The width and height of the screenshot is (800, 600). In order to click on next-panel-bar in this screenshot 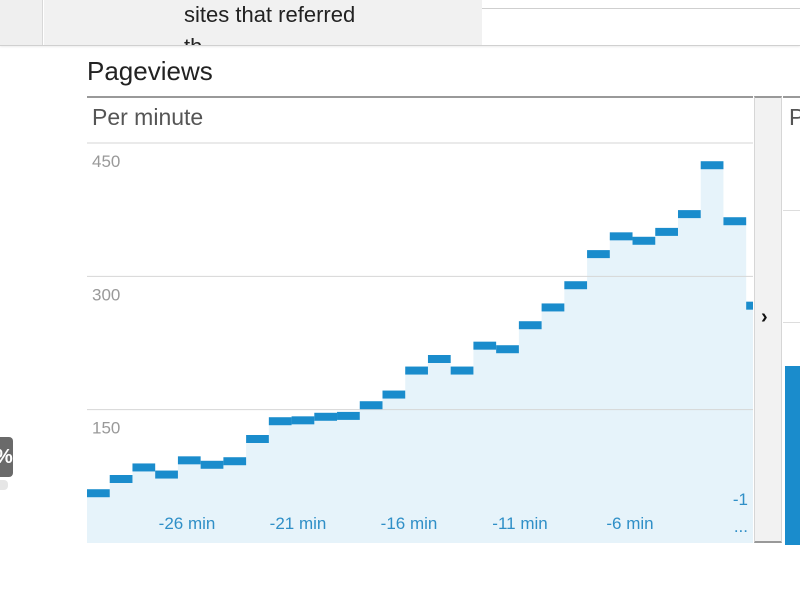, I will do `click(792, 455)`.